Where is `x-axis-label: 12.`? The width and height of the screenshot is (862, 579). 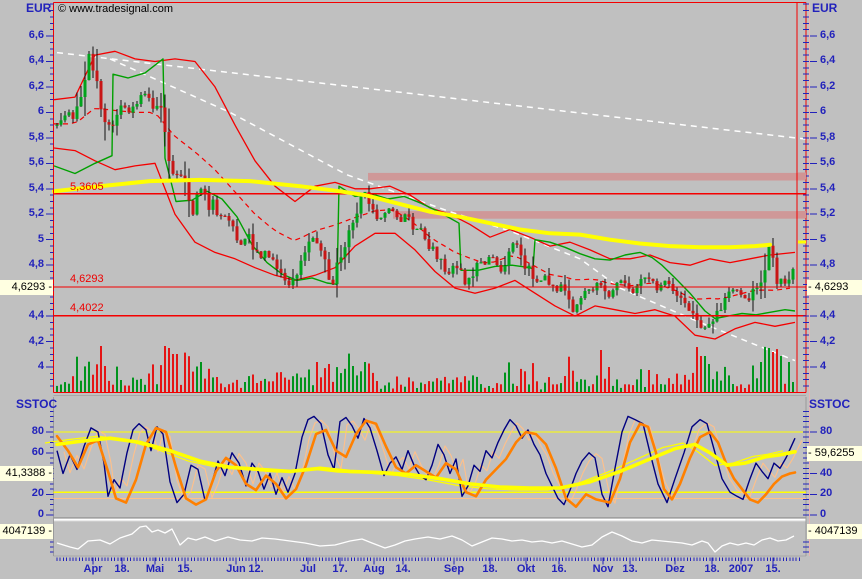 x-axis-label: 12. is located at coordinates (256, 569).